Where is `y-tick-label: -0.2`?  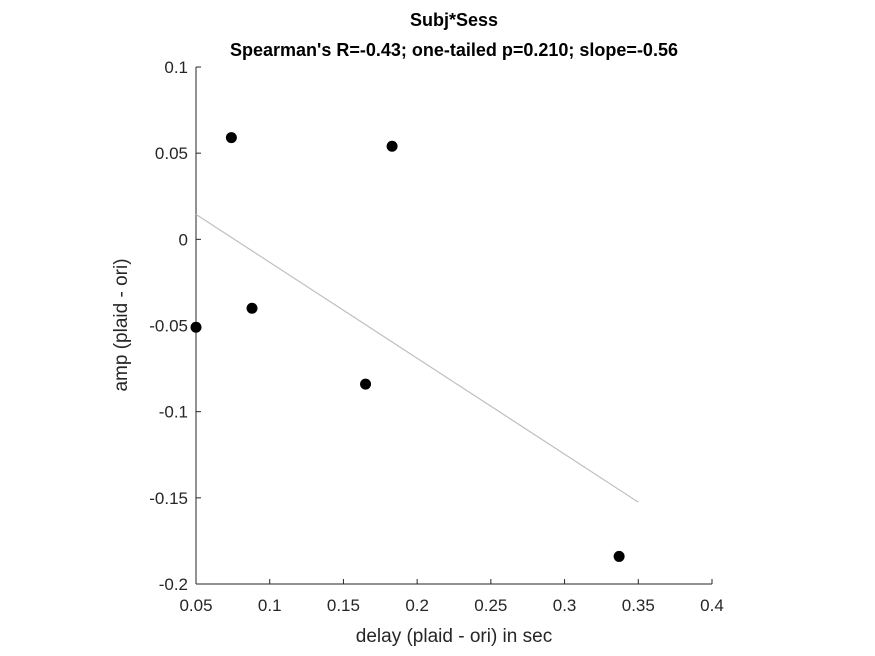 y-tick-label: -0.2 is located at coordinates (173, 584).